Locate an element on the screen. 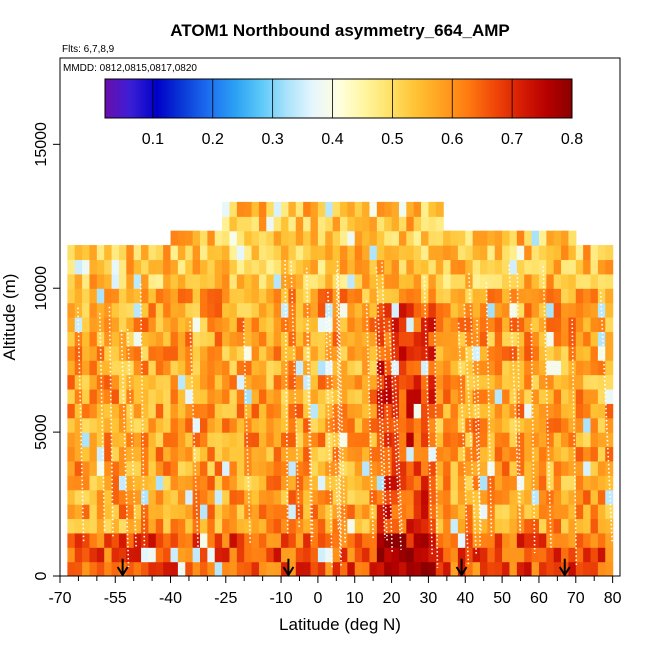 This screenshot has width=650, height=650. y-tick-label: 5000 is located at coordinates (41, 432).